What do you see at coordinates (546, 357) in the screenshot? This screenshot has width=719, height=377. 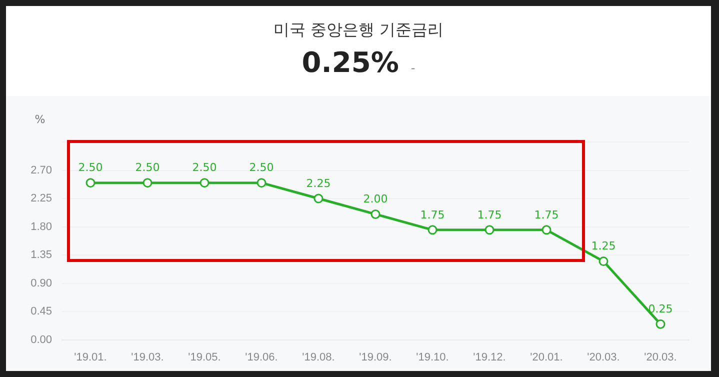 I see `x-tick-label: '20.01.` at bounding box center [546, 357].